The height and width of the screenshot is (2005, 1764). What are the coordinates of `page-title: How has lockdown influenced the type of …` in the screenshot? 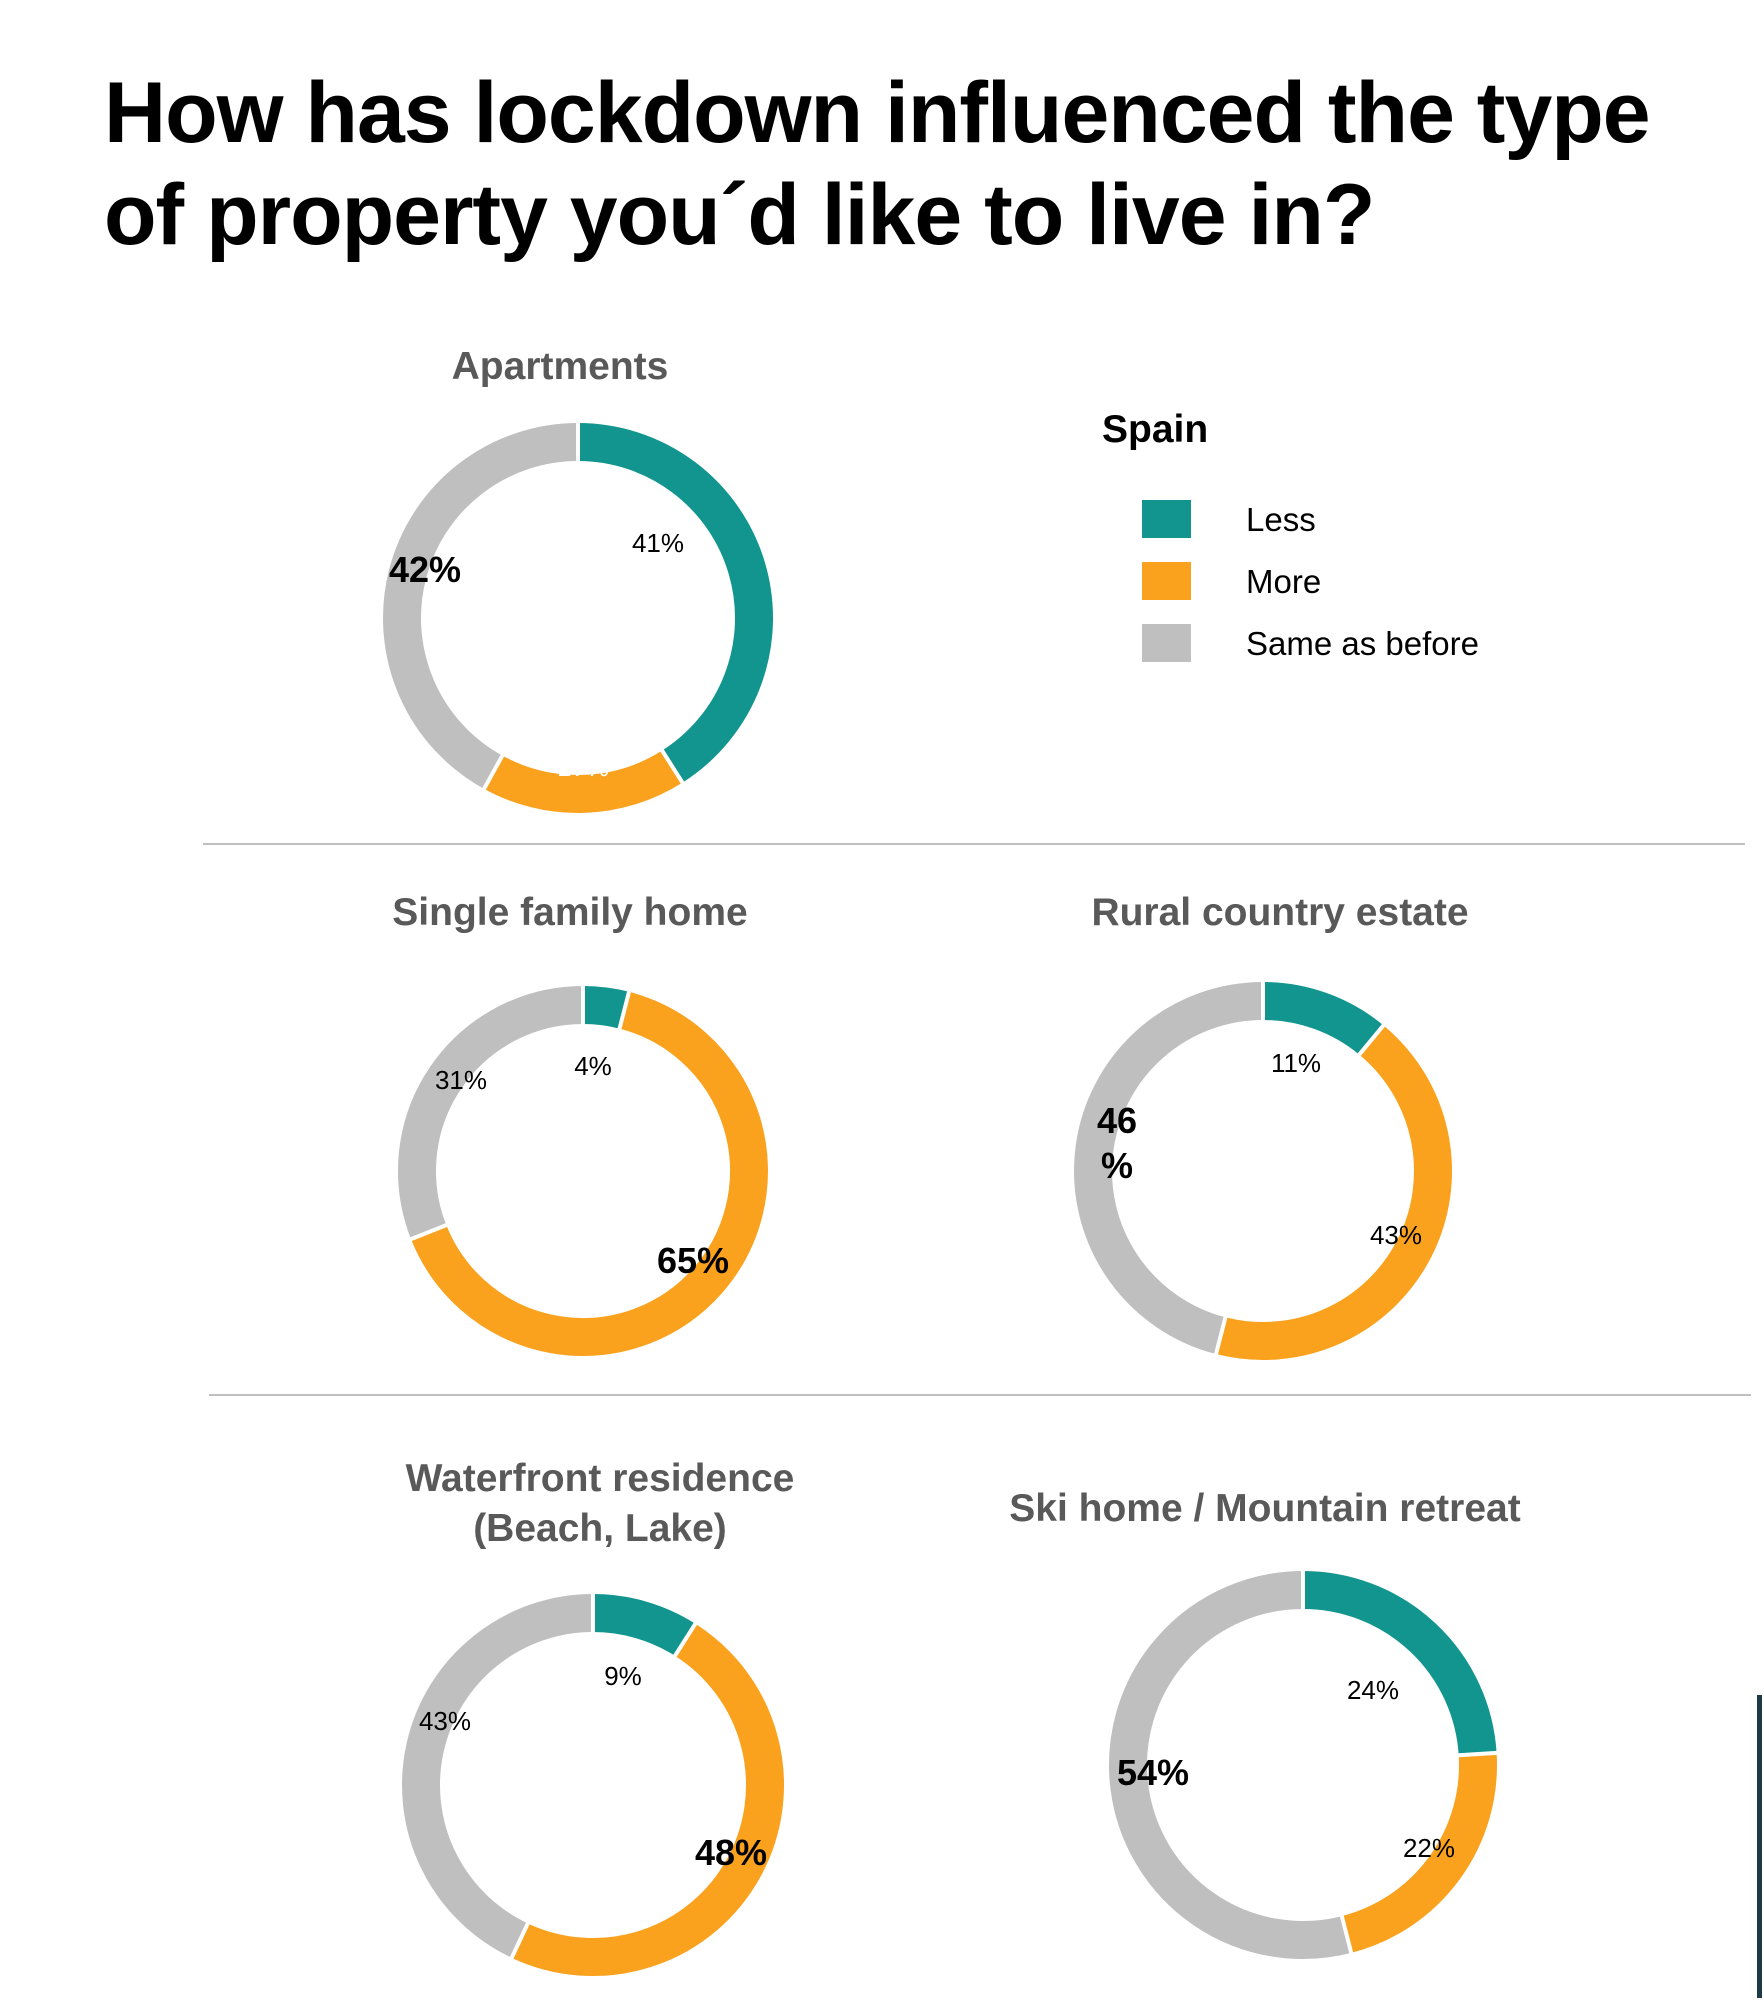 It's located at (904, 164).